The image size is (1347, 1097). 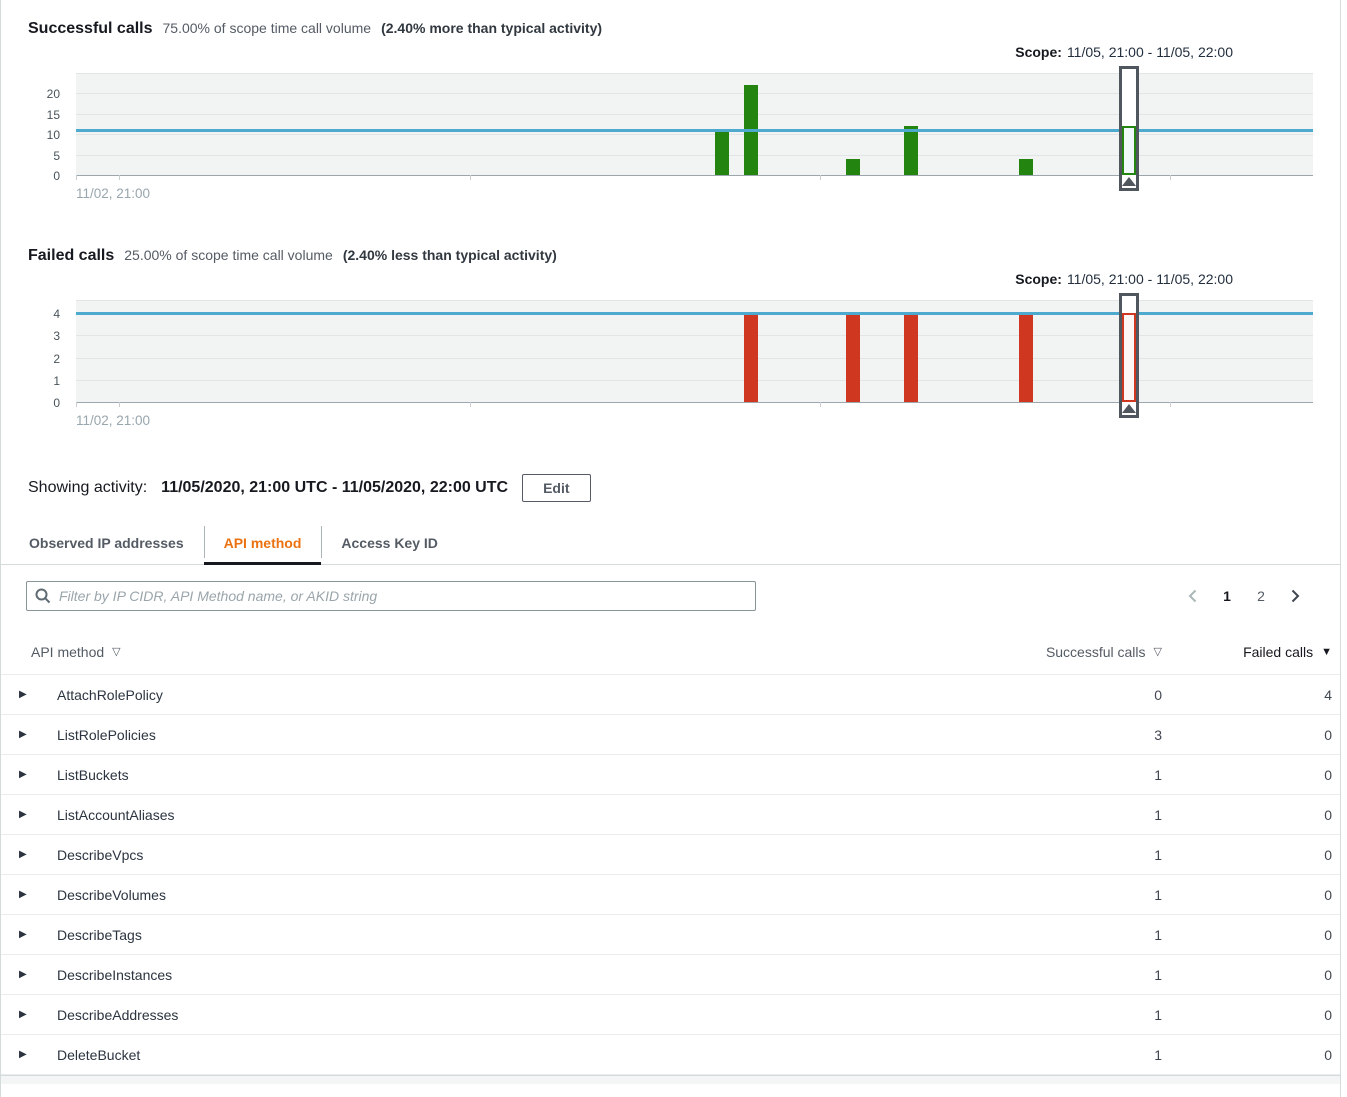 I want to click on y-axis-tick-label: 20, so click(x=53, y=94).